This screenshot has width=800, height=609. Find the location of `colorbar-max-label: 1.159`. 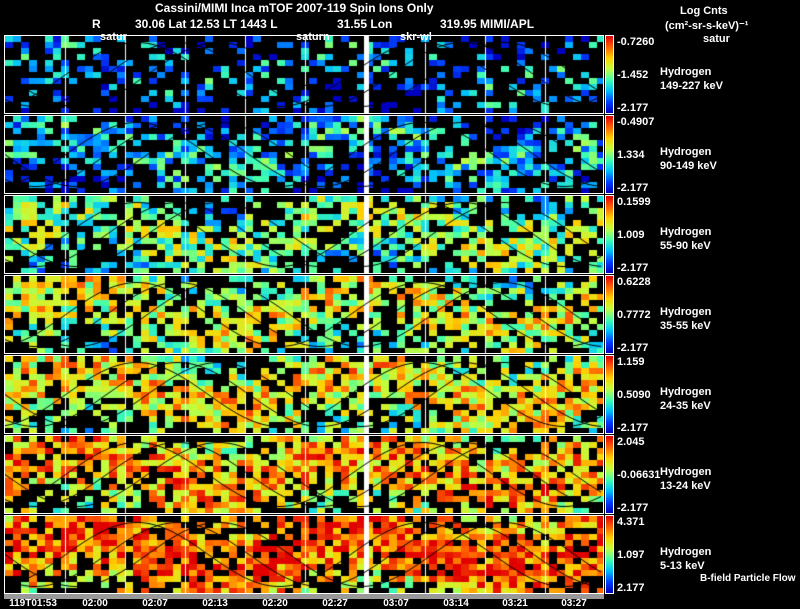

colorbar-max-label: 1.159 is located at coordinates (631, 362).